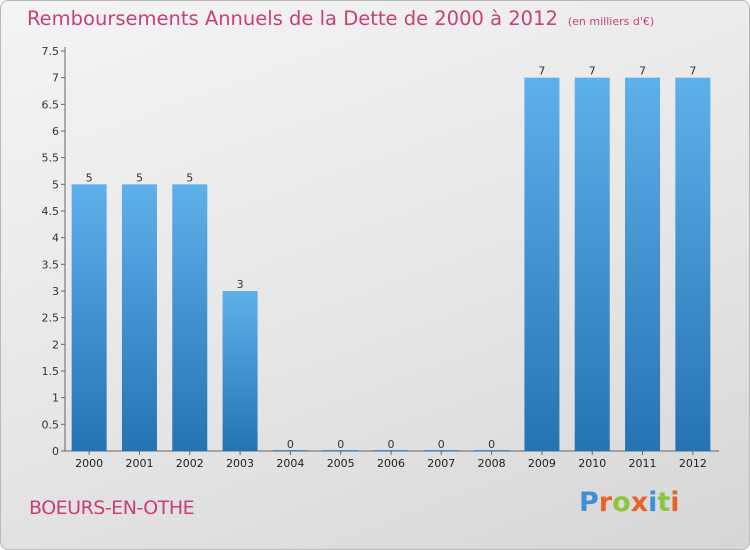 This screenshot has height=550, width=750. What do you see at coordinates (589, 502) in the screenshot?
I see `brand-letter: P` at bounding box center [589, 502].